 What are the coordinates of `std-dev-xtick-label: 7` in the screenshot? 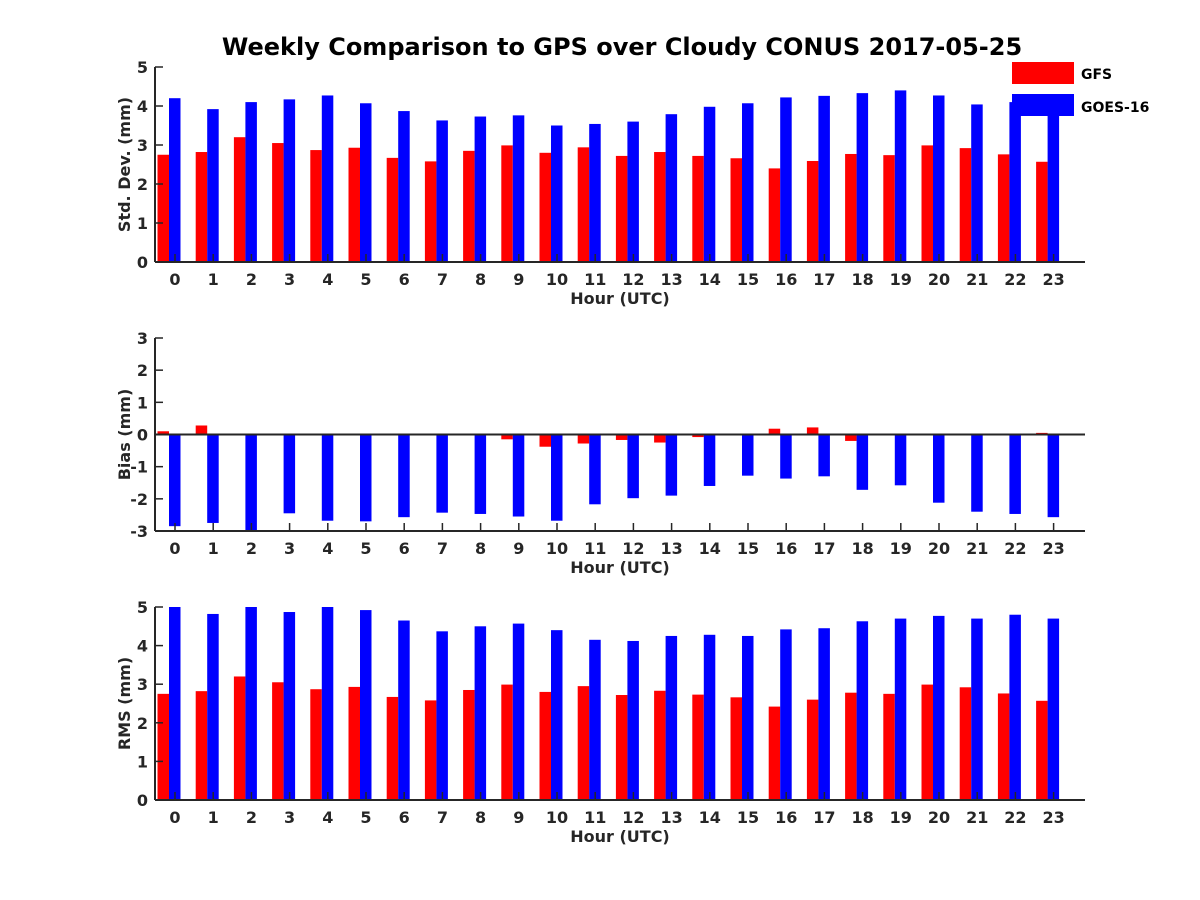 It's located at (442, 279).